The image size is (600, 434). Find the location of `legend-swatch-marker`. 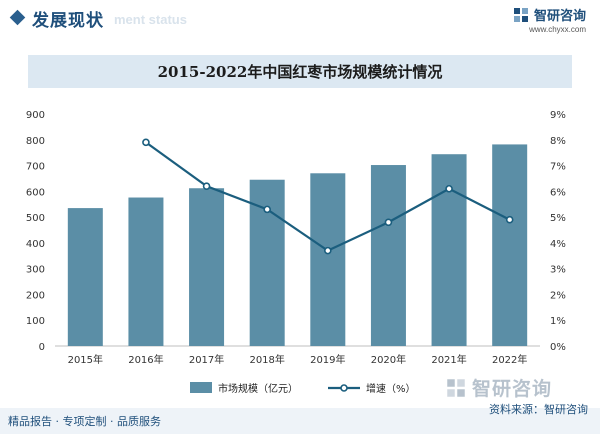

legend-swatch-marker is located at coordinates (344, 388).